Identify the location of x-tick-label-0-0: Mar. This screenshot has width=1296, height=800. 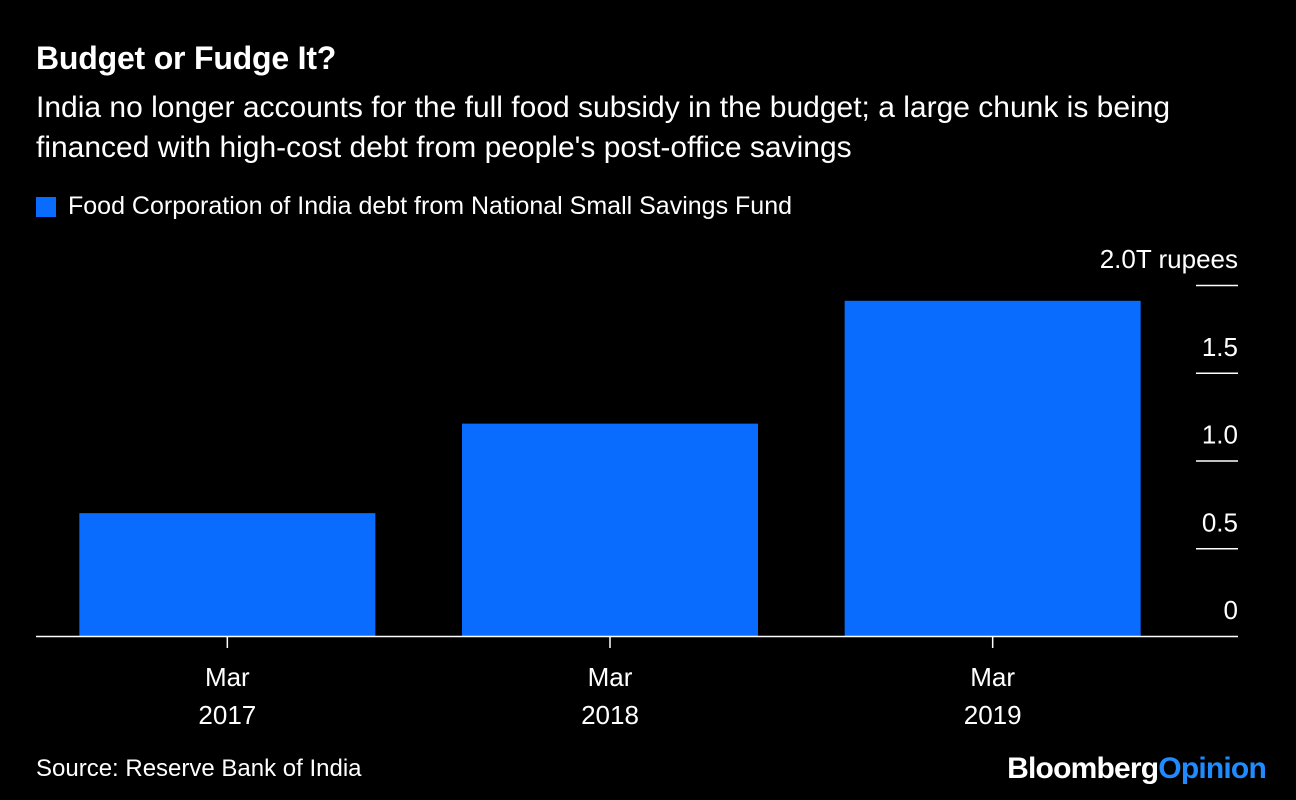
(227, 677).